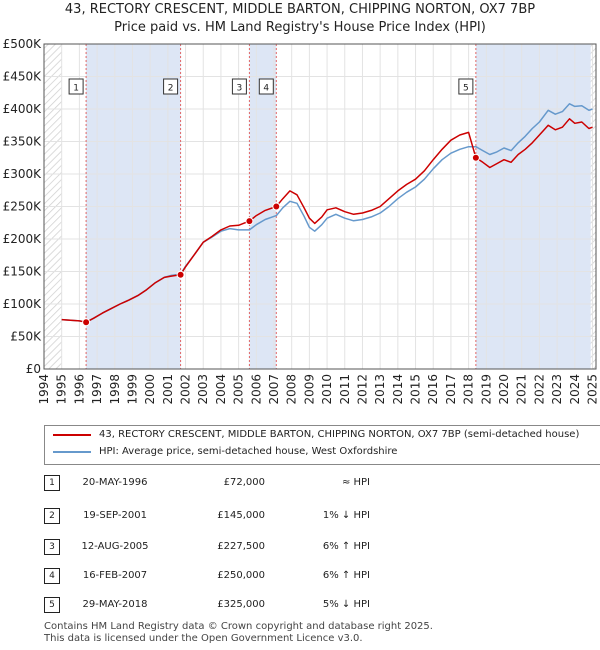 This screenshot has width=600, height=650. What do you see at coordinates (362, 389) in the screenshot?
I see `x-tick-label: 2012` at bounding box center [362, 389].